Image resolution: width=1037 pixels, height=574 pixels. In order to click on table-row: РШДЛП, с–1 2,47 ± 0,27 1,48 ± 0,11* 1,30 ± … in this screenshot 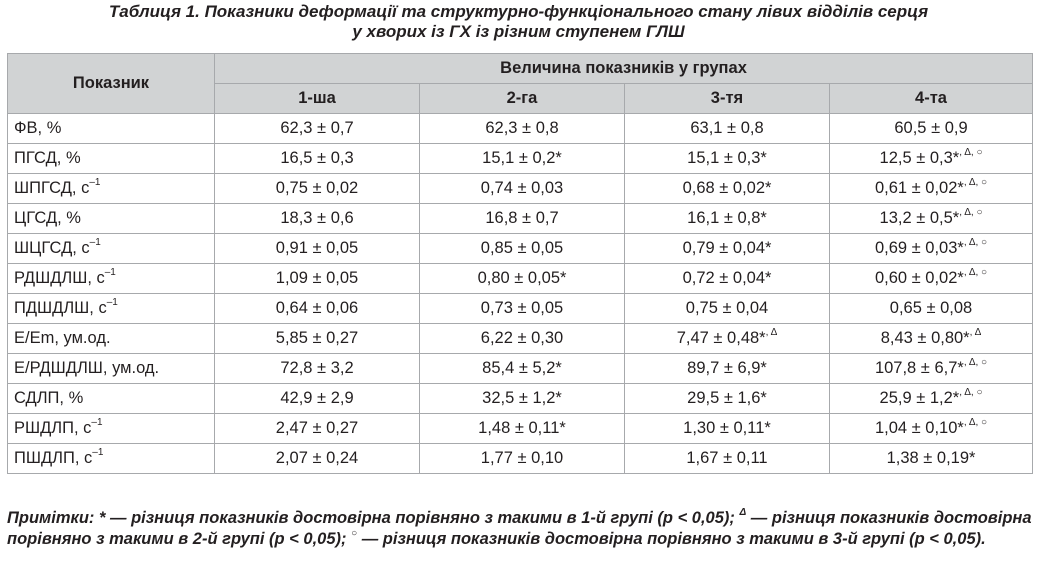, I will do `click(520, 428)`.